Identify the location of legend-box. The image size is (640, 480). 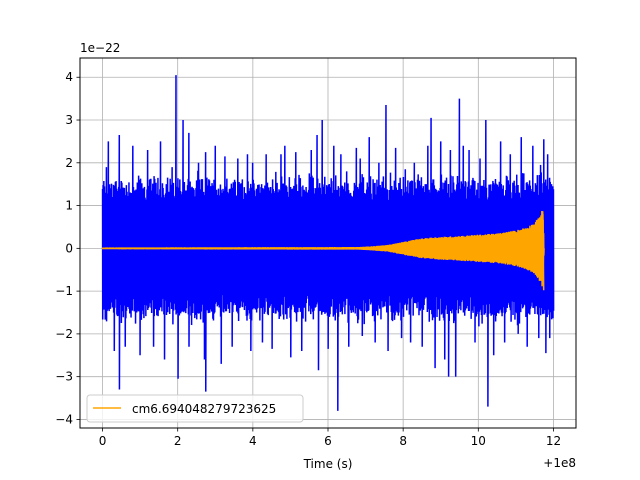
(195, 408).